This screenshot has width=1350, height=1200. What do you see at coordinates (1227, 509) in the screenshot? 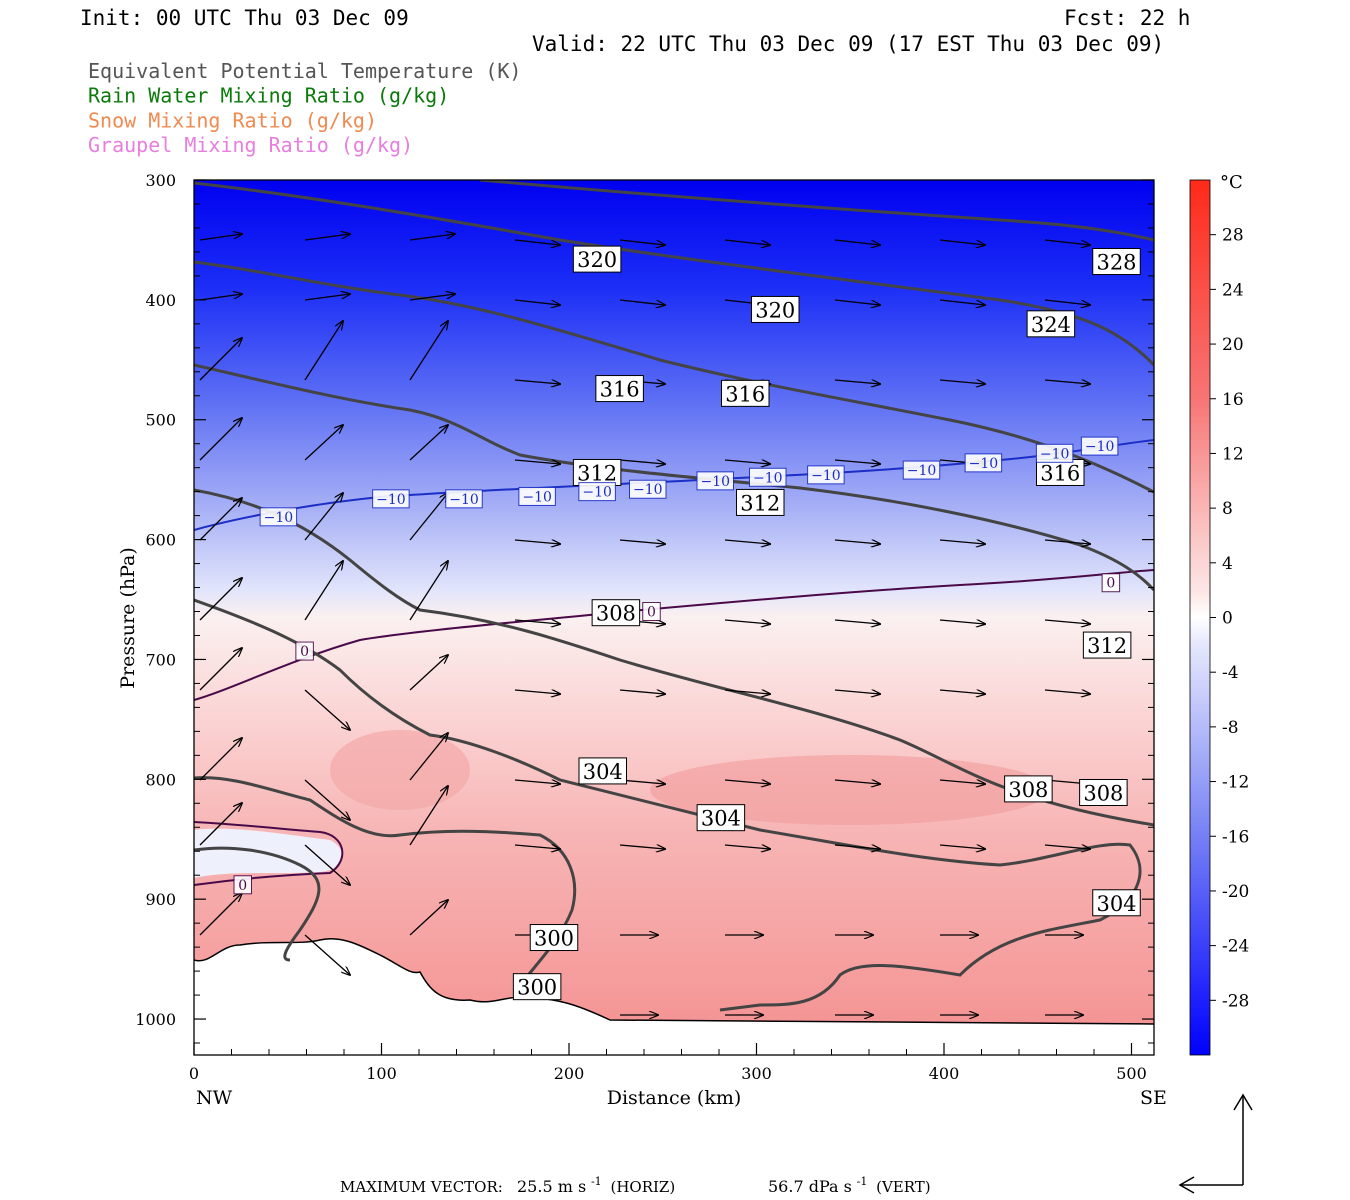
I see `colorbar-tick-label: 8` at bounding box center [1227, 509].